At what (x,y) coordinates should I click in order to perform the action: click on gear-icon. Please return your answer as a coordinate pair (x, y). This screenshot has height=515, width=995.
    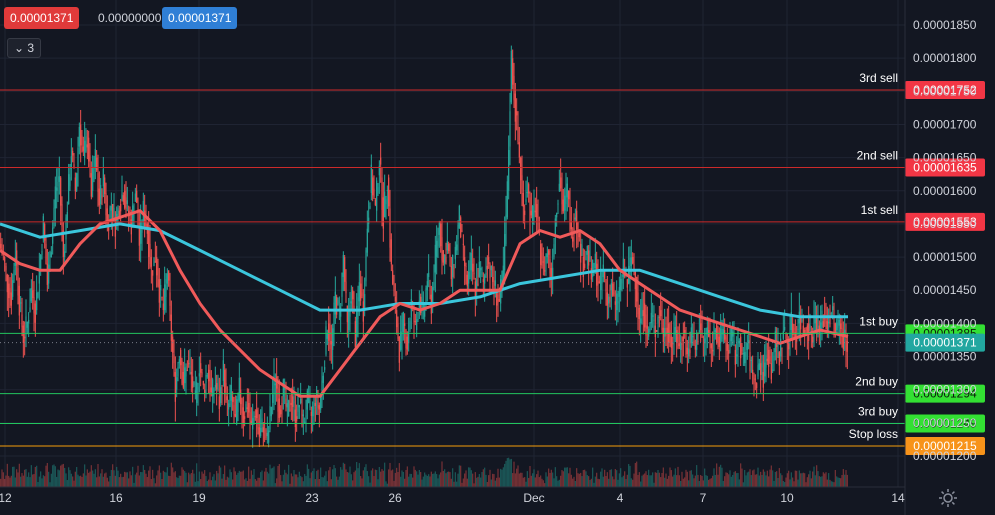
    Looking at the image, I should click on (948, 498).